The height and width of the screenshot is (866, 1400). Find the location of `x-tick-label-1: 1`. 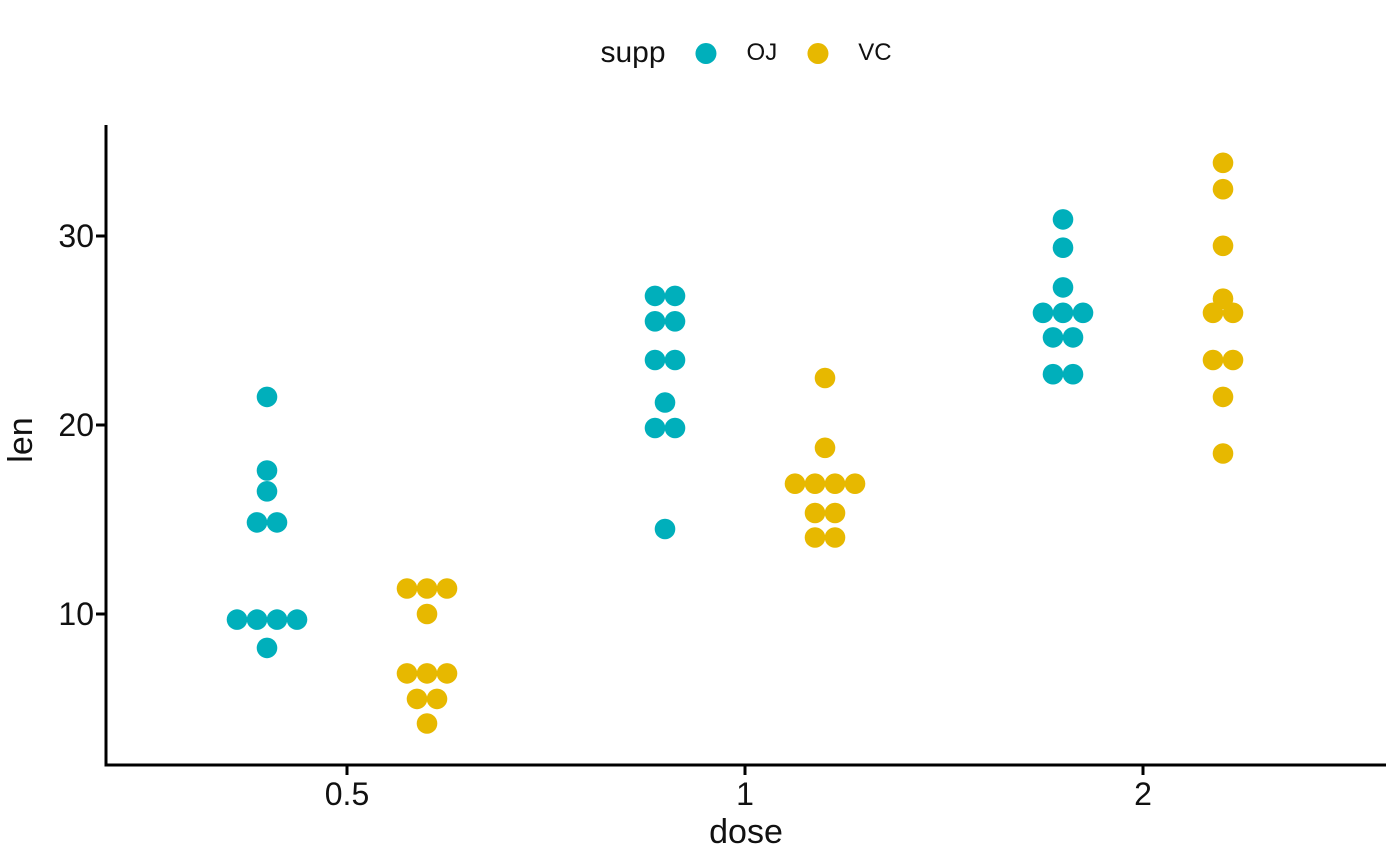

x-tick-label-1: 1 is located at coordinates (745, 794).